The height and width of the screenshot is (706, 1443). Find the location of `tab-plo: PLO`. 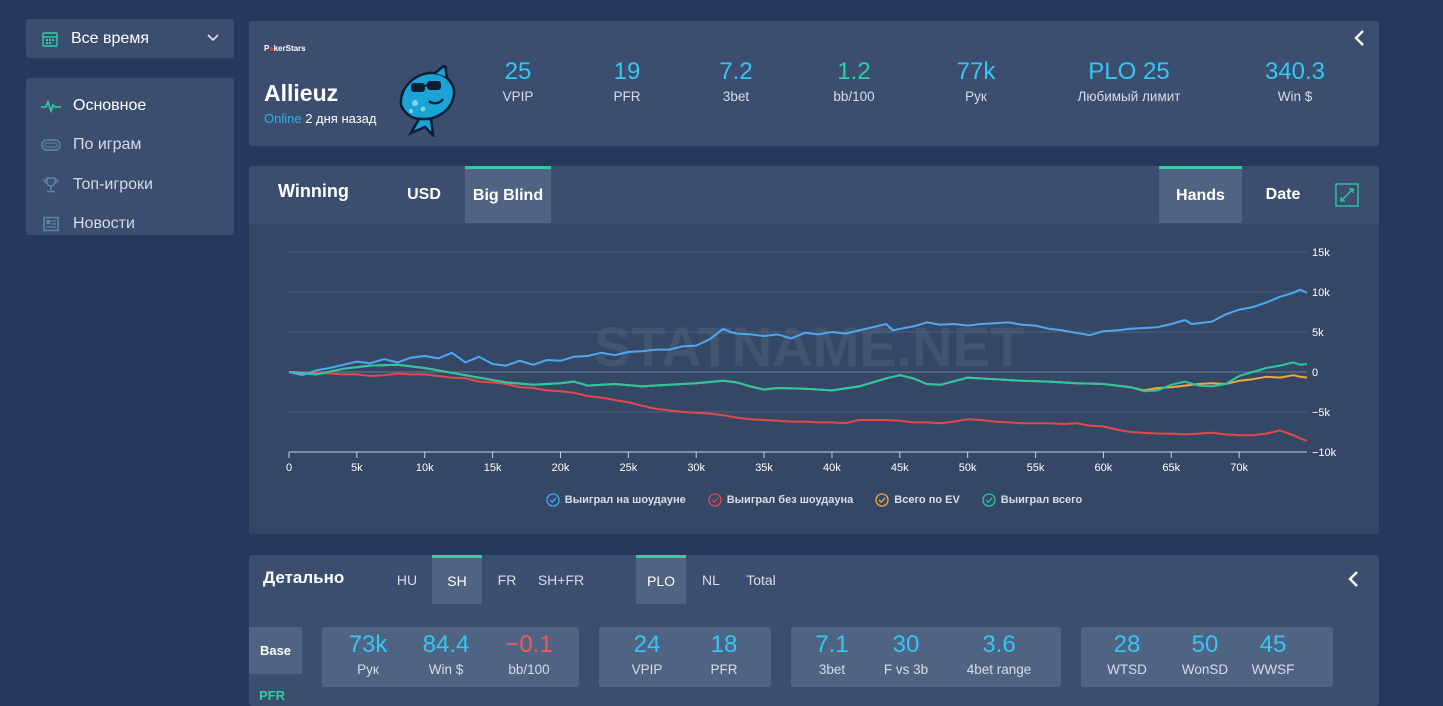

tab-plo: PLO is located at coordinates (661, 579).